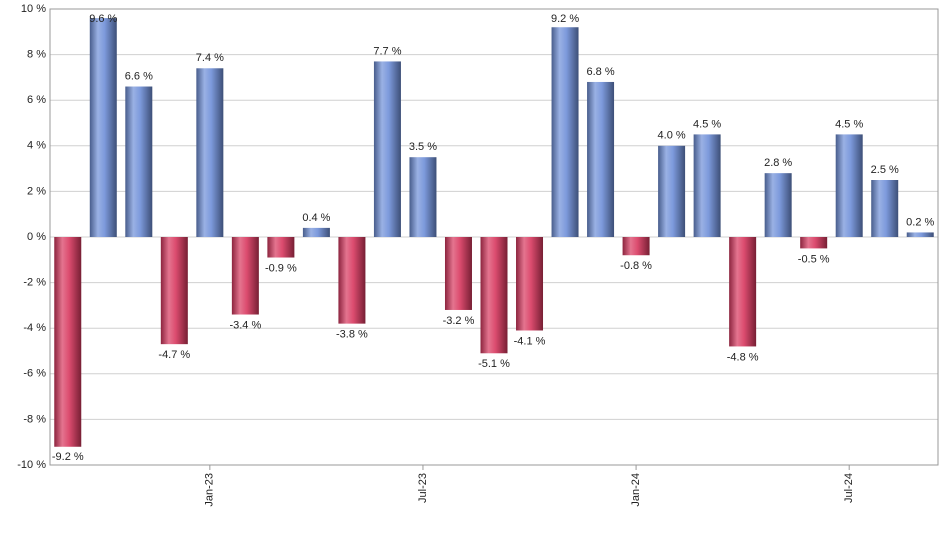 The image size is (940, 550). Describe the element at coordinates (672, 136) in the screenshot. I see `value-label: 4.0 %` at that location.